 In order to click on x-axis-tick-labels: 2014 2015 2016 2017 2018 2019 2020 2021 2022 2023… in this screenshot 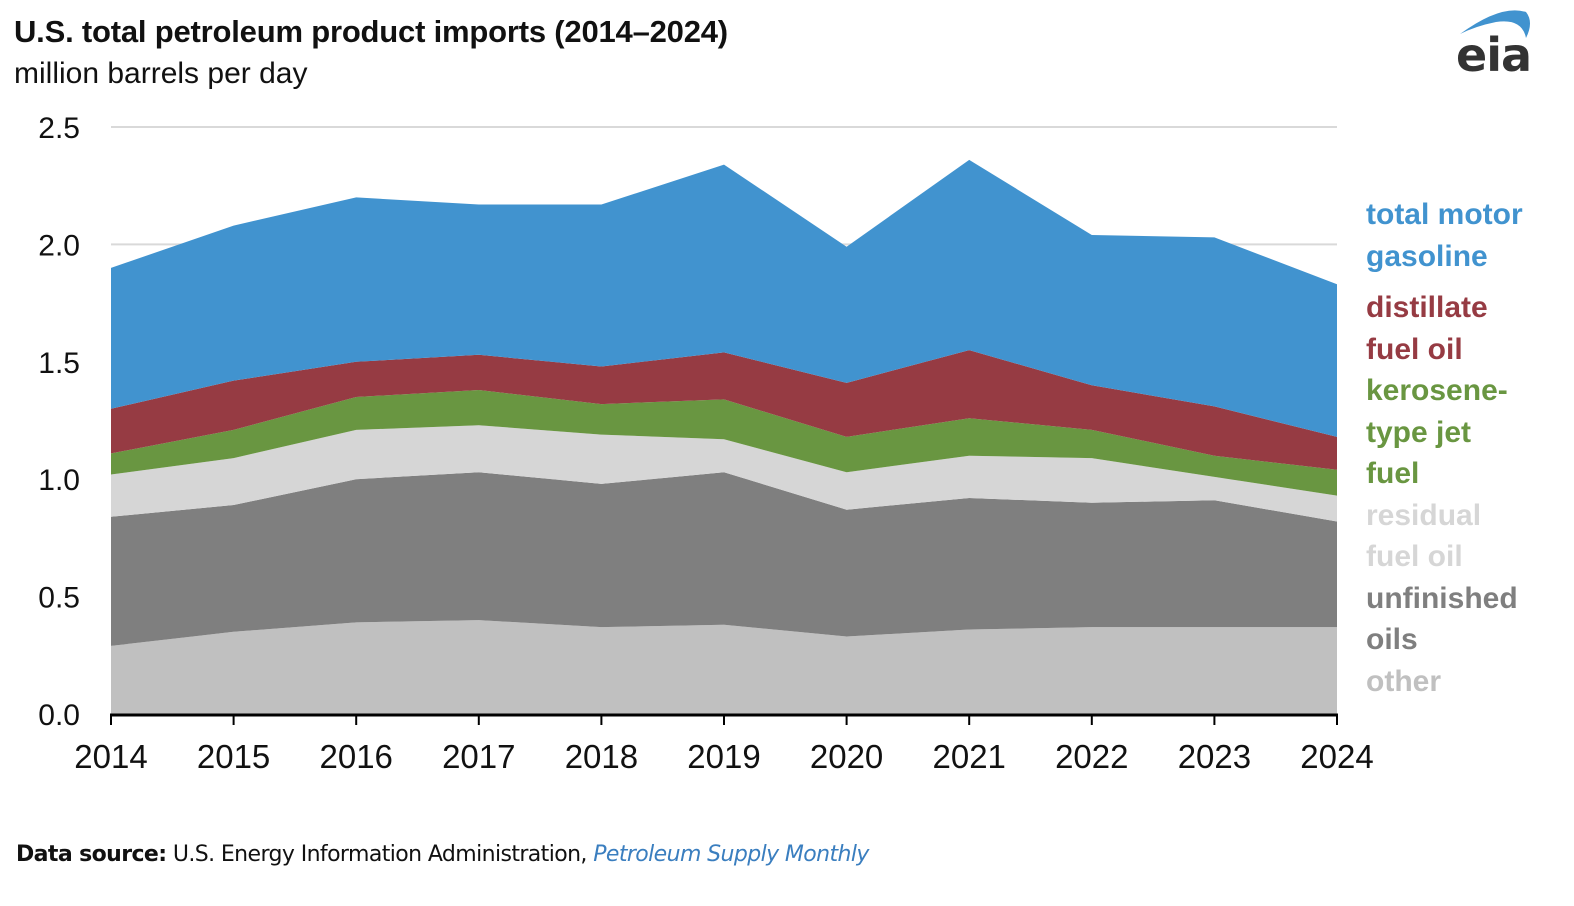, I will do `click(723, 756)`.